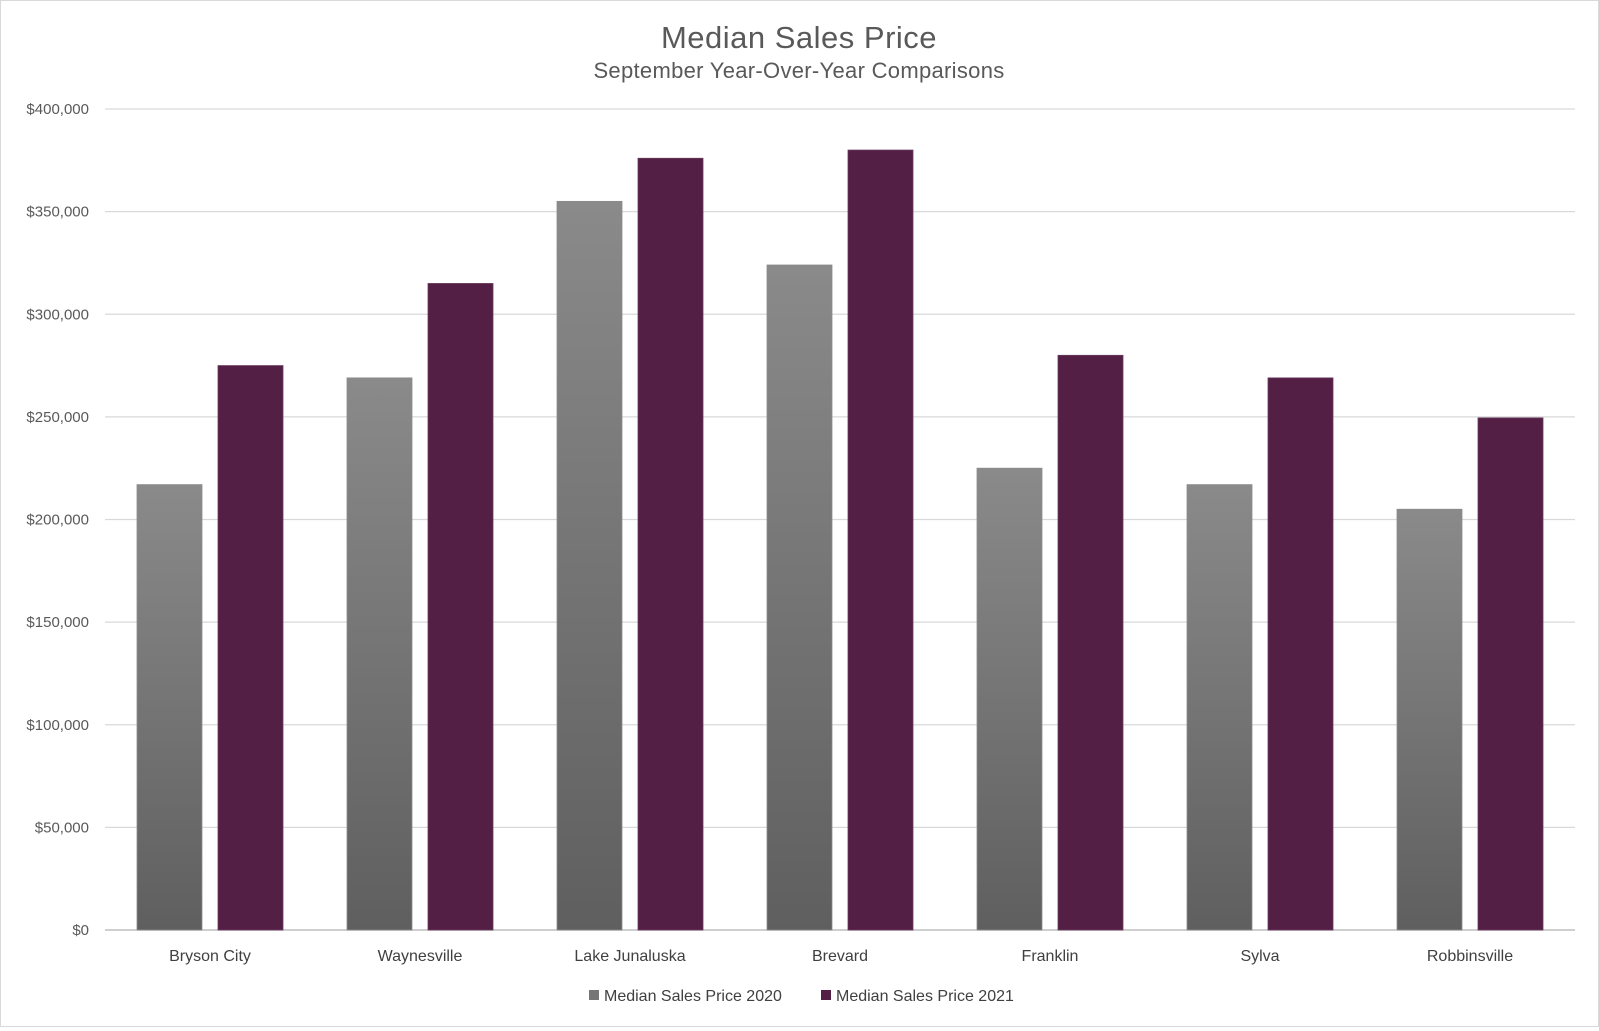 The height and width of the screenshot is (1031, 1599). Describe the element at coordinates (1259, 956) in the screenshot. I see `x-tick-label: Sylva` at that location.